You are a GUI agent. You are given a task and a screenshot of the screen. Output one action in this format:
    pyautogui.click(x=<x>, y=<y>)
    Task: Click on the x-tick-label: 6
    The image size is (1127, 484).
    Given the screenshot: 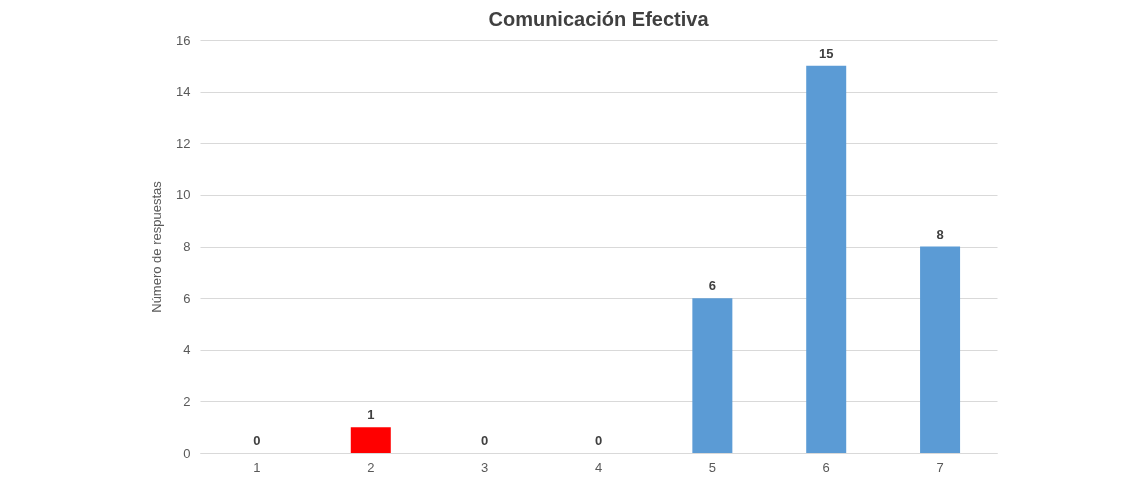 What is the action you would take?
    pyautogui.click(x=826, y=467)
    